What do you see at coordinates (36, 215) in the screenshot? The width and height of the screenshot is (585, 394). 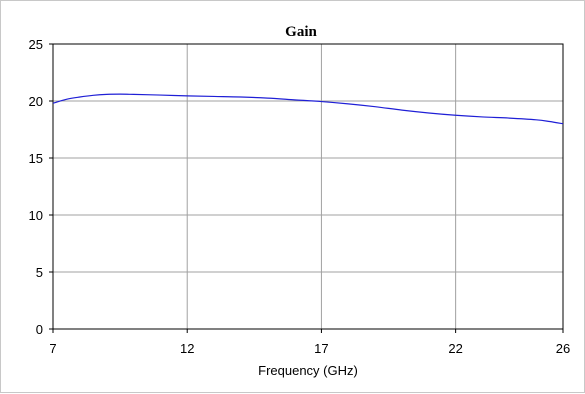 I see `y-tick-label: 10` at bounding box center [36, 215].